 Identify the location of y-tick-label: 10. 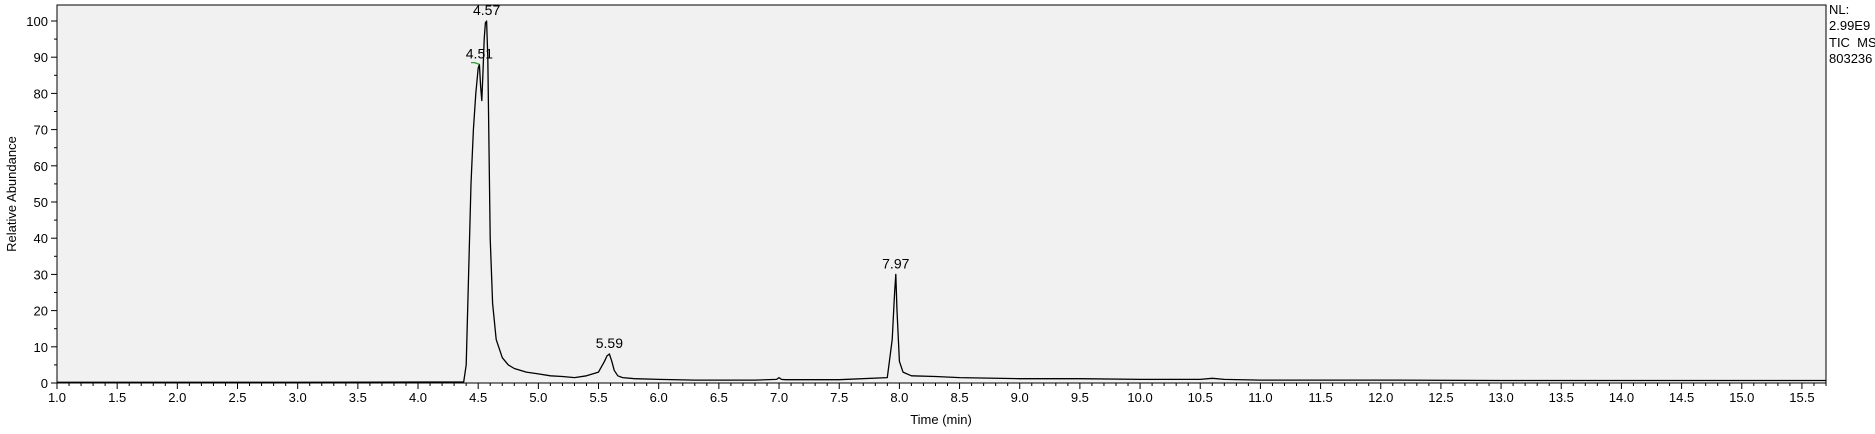
(41, 347).